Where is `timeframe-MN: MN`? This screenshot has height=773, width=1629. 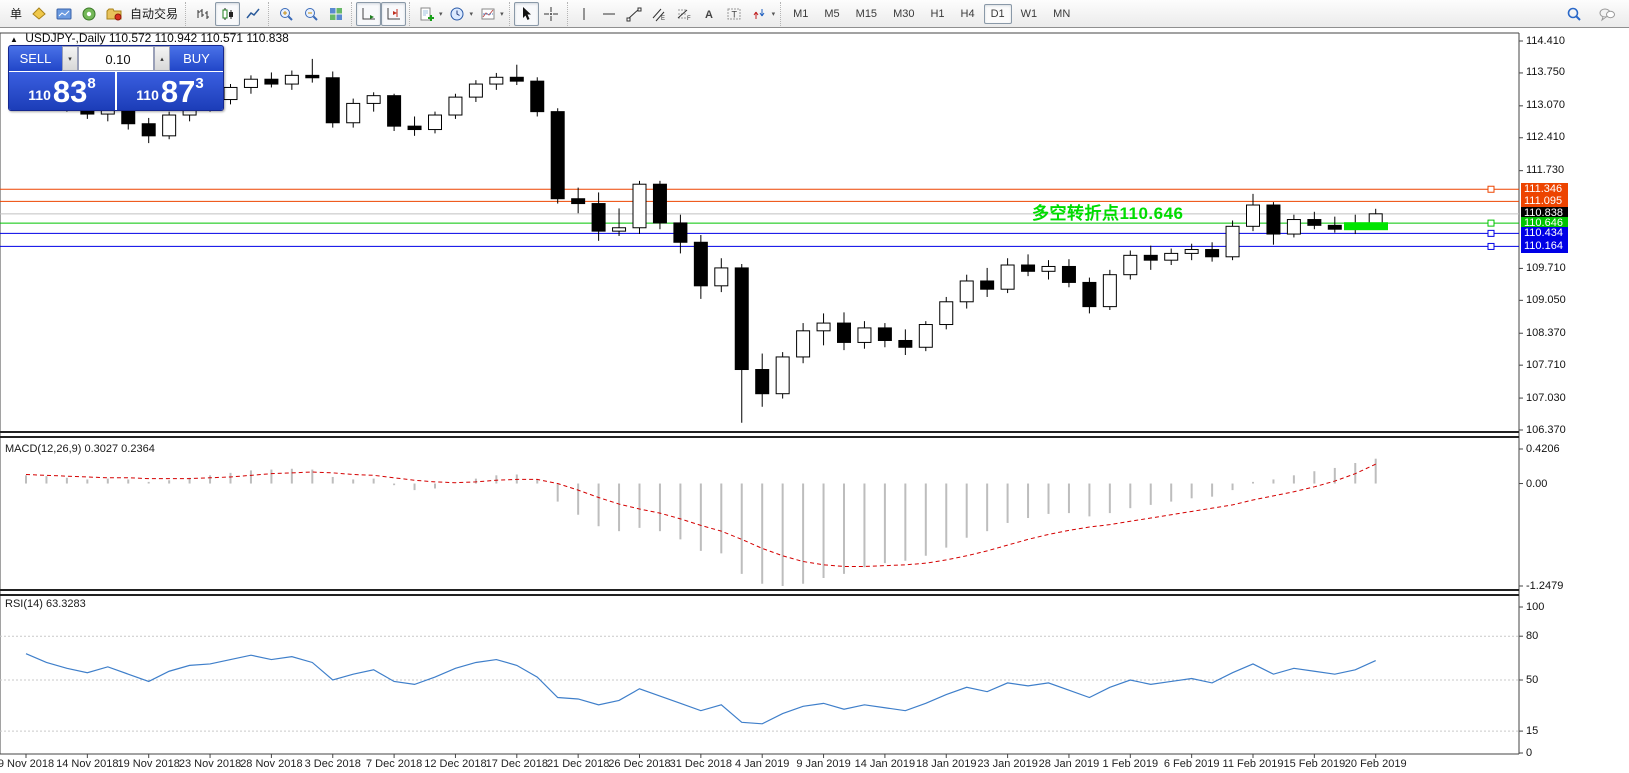
timeframe-MN: MN is located at coordinates (1062, 13).